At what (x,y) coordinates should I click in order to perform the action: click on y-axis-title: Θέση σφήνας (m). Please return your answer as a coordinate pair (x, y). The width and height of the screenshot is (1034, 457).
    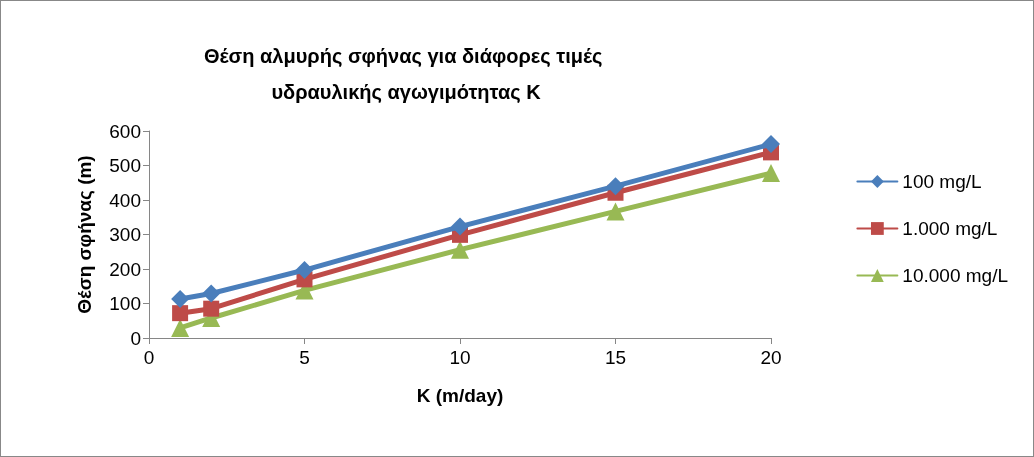
    Looking at the image, I should click on (84, 234).